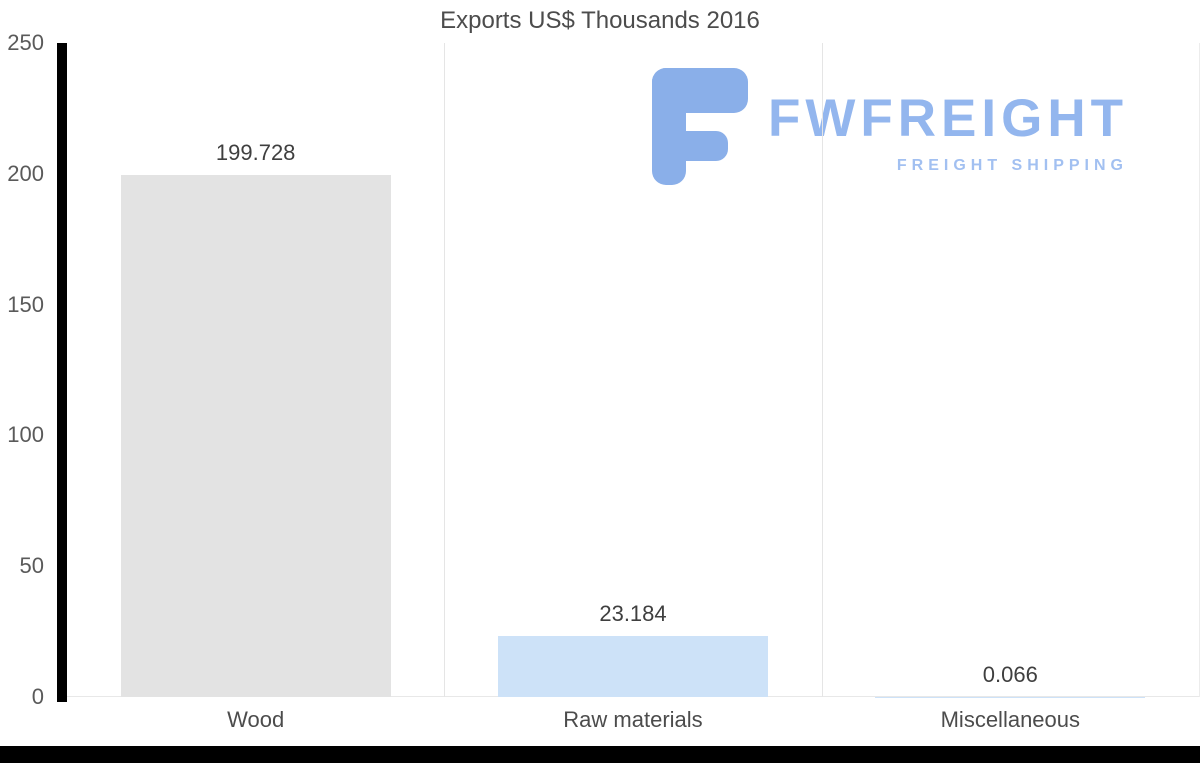  What do you see at coordinates (25, 173) in the screenshot?
I see `y-tick-200: 200` at bounding box center [25, 173].